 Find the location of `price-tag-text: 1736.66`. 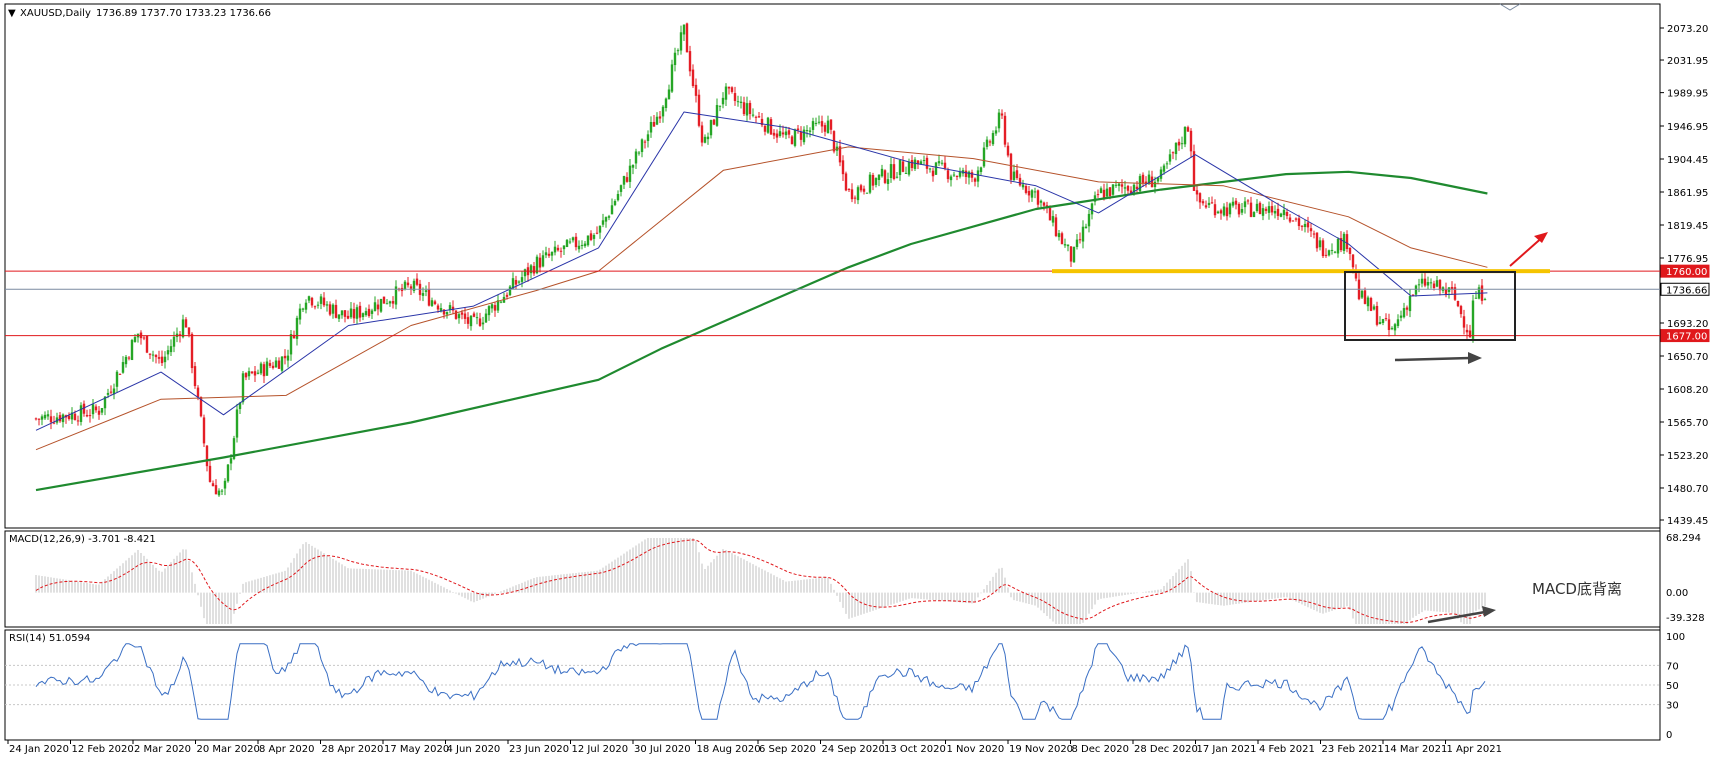

price-tag-text: 1736.66 is located at coordinates (1686, 290).